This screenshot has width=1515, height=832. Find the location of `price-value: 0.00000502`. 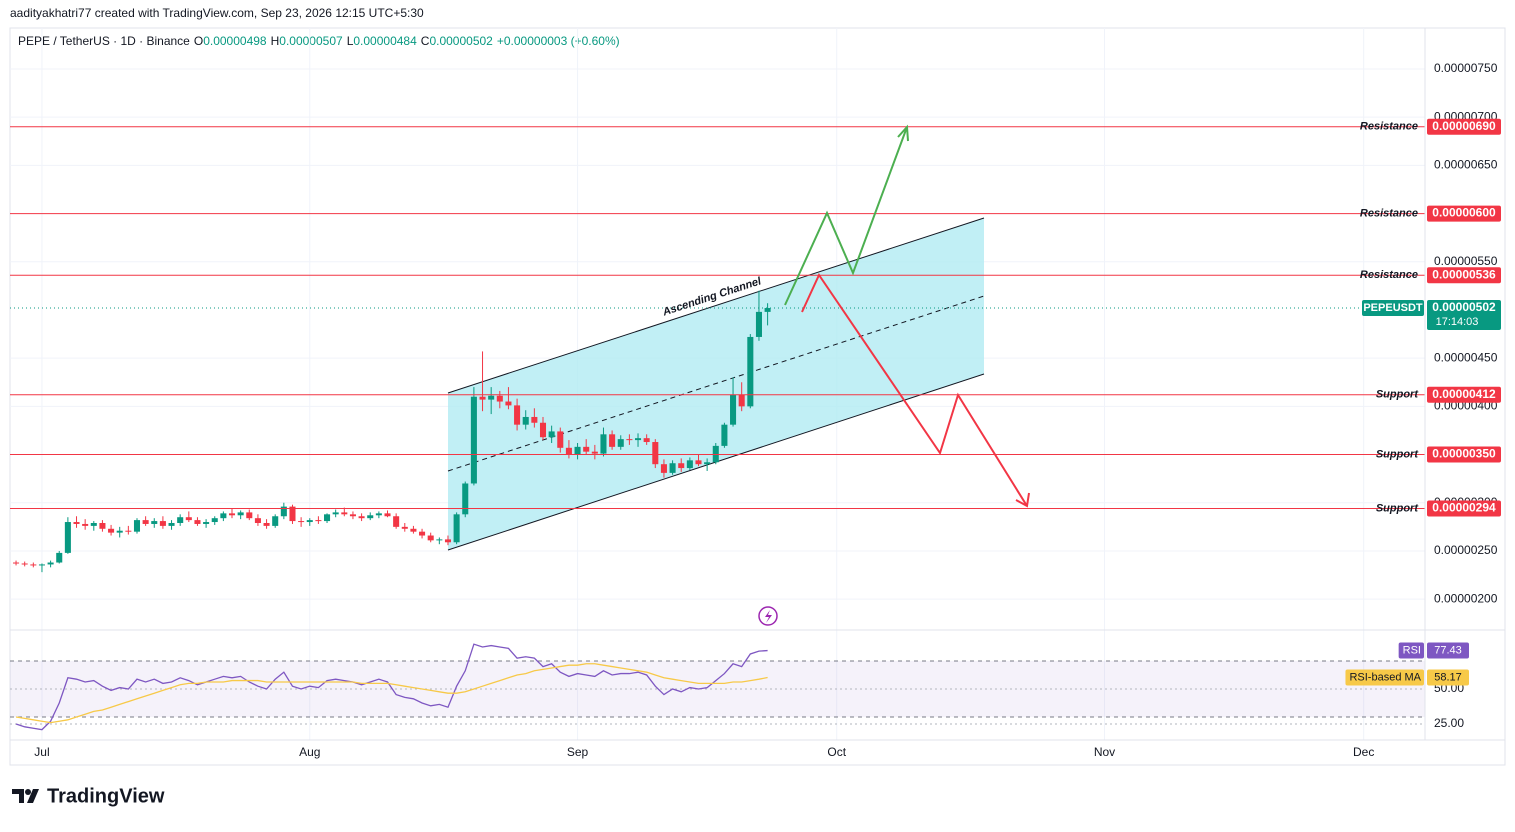

price-value: 0.00000502 is located at coordinates (1464, 307).